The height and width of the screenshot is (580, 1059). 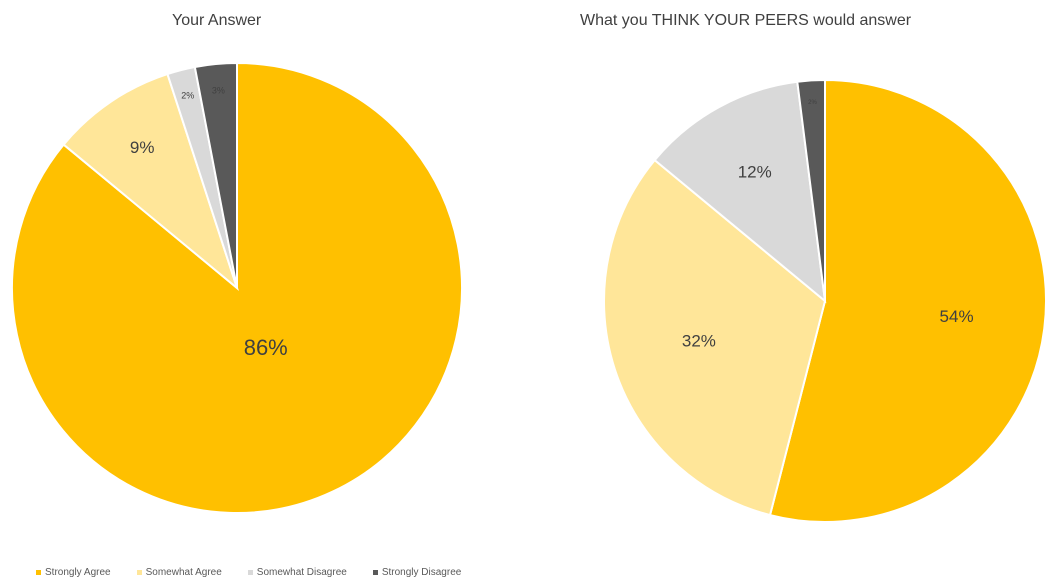 I want to click on legend-item-somewhat-disagree: Somewhat Disagree, so click(x=297, y=572).